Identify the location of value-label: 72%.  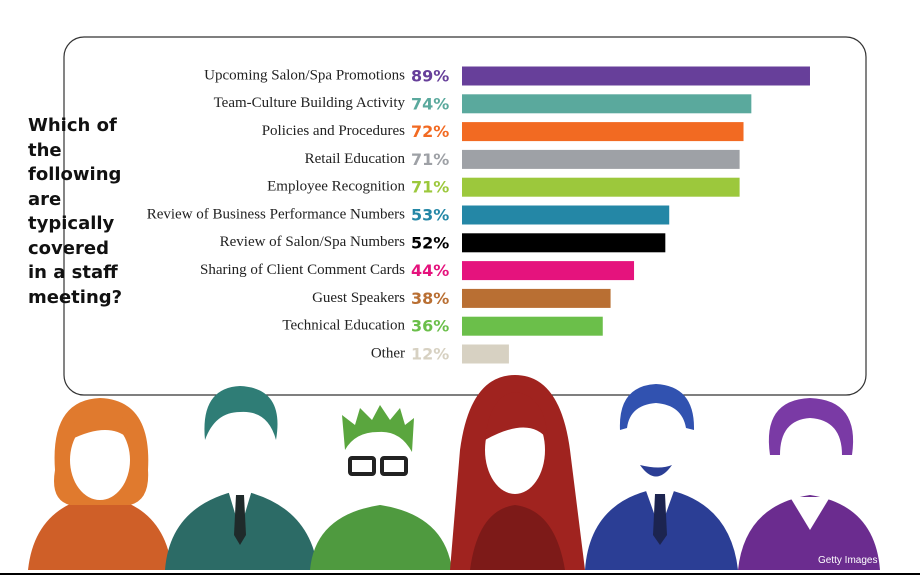
(430, 131).